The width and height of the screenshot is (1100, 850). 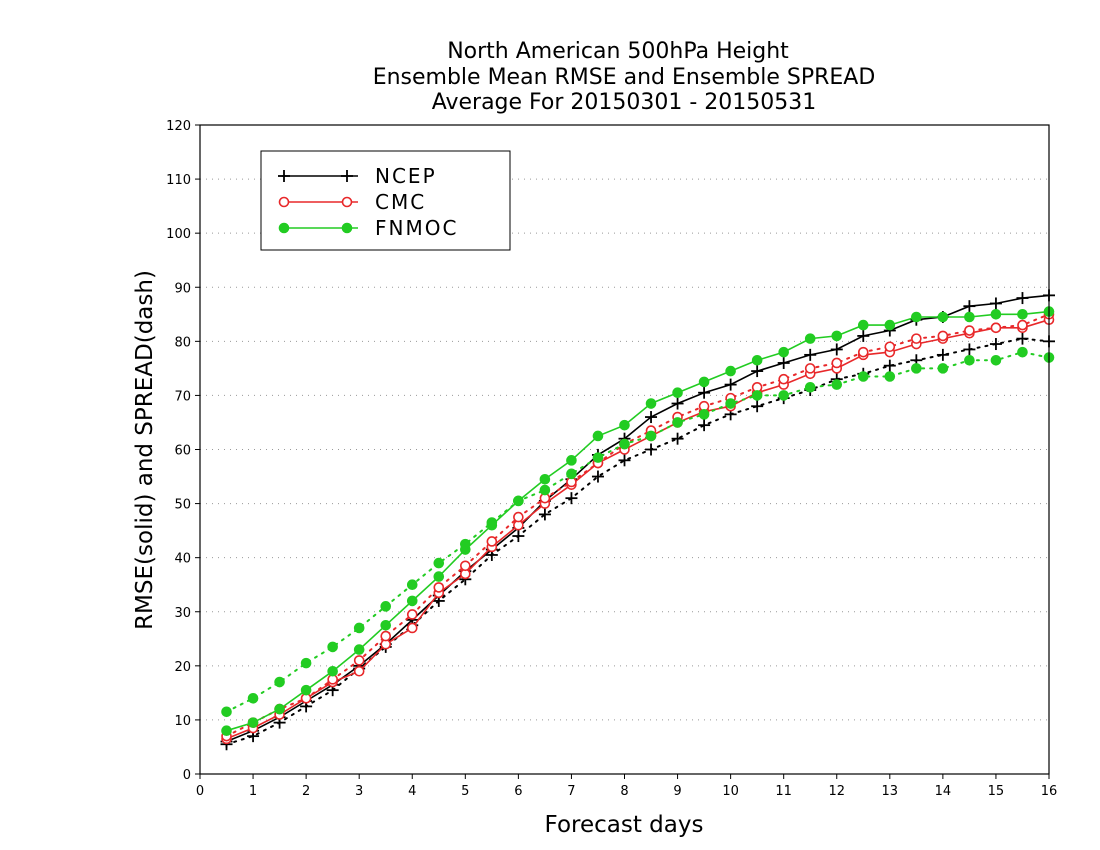 What do you see at coordinates (400, 202) in the screenshot?
I see `legend-label-cmc: CMC` at bounding box center [400, 202].